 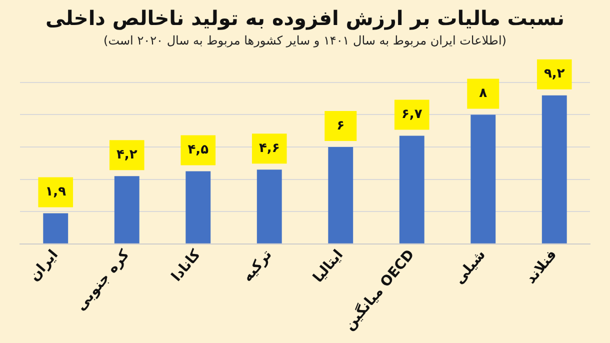 What do you see at coordinates (483, 94) in the screenshot?
I see `data-label: ۸` at bounding box center [483, 94].